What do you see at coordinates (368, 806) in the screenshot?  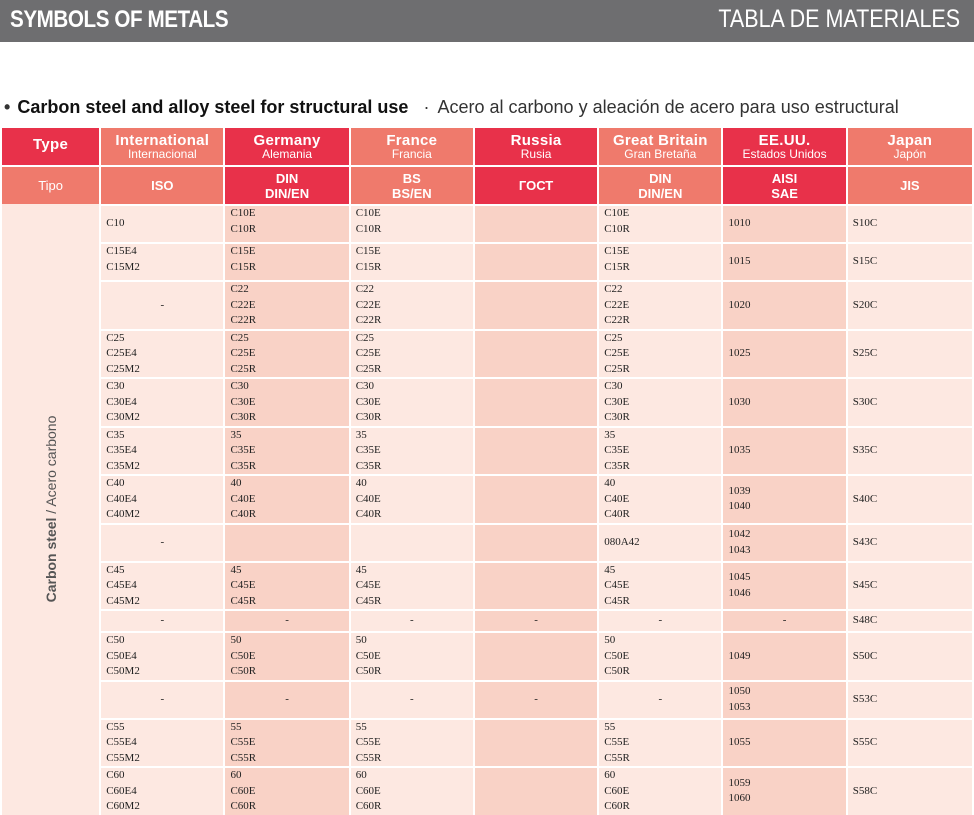 I see `cell-value: C60R` at bounding box center [368, 806].